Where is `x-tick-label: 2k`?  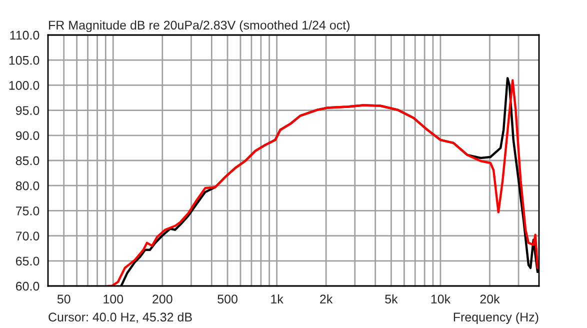
x-tick-label: 2k is located at coordinates (326, 299).